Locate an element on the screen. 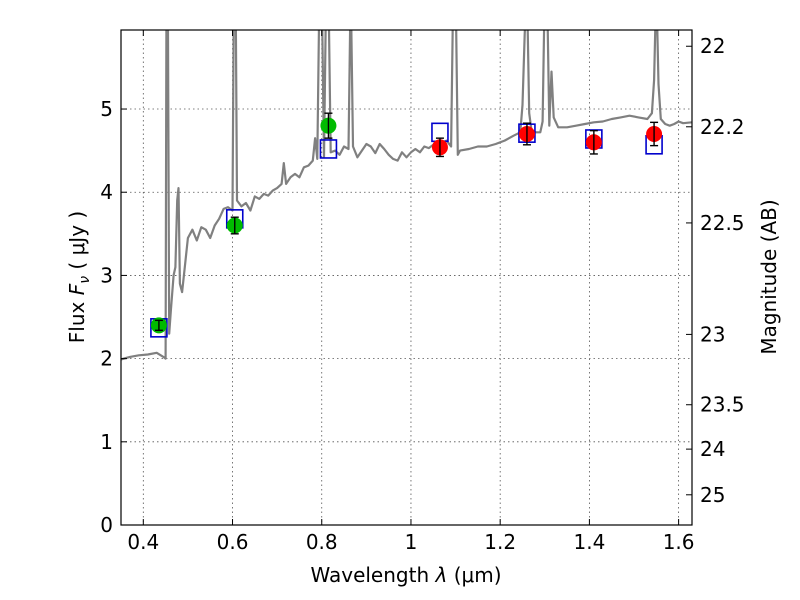  y2-tick-label: 22.2 is located at coordinates (722, 127).